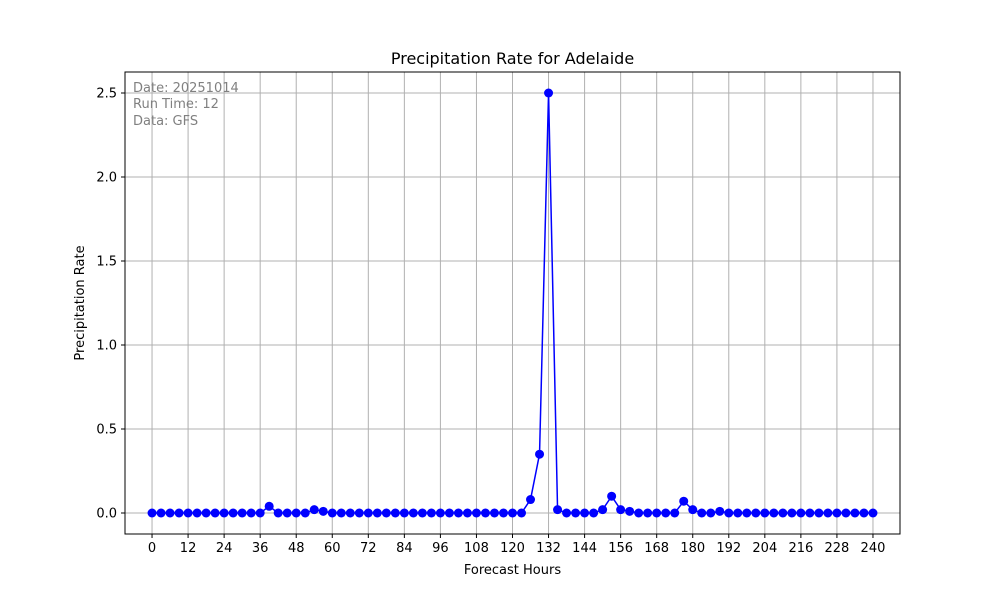 The width and height of the screenshot is (1000, 600). What do you see at coordinates (620, 548) in the screenshot?
I see `x-tick-label: 156` at bounding box center [620, 548].